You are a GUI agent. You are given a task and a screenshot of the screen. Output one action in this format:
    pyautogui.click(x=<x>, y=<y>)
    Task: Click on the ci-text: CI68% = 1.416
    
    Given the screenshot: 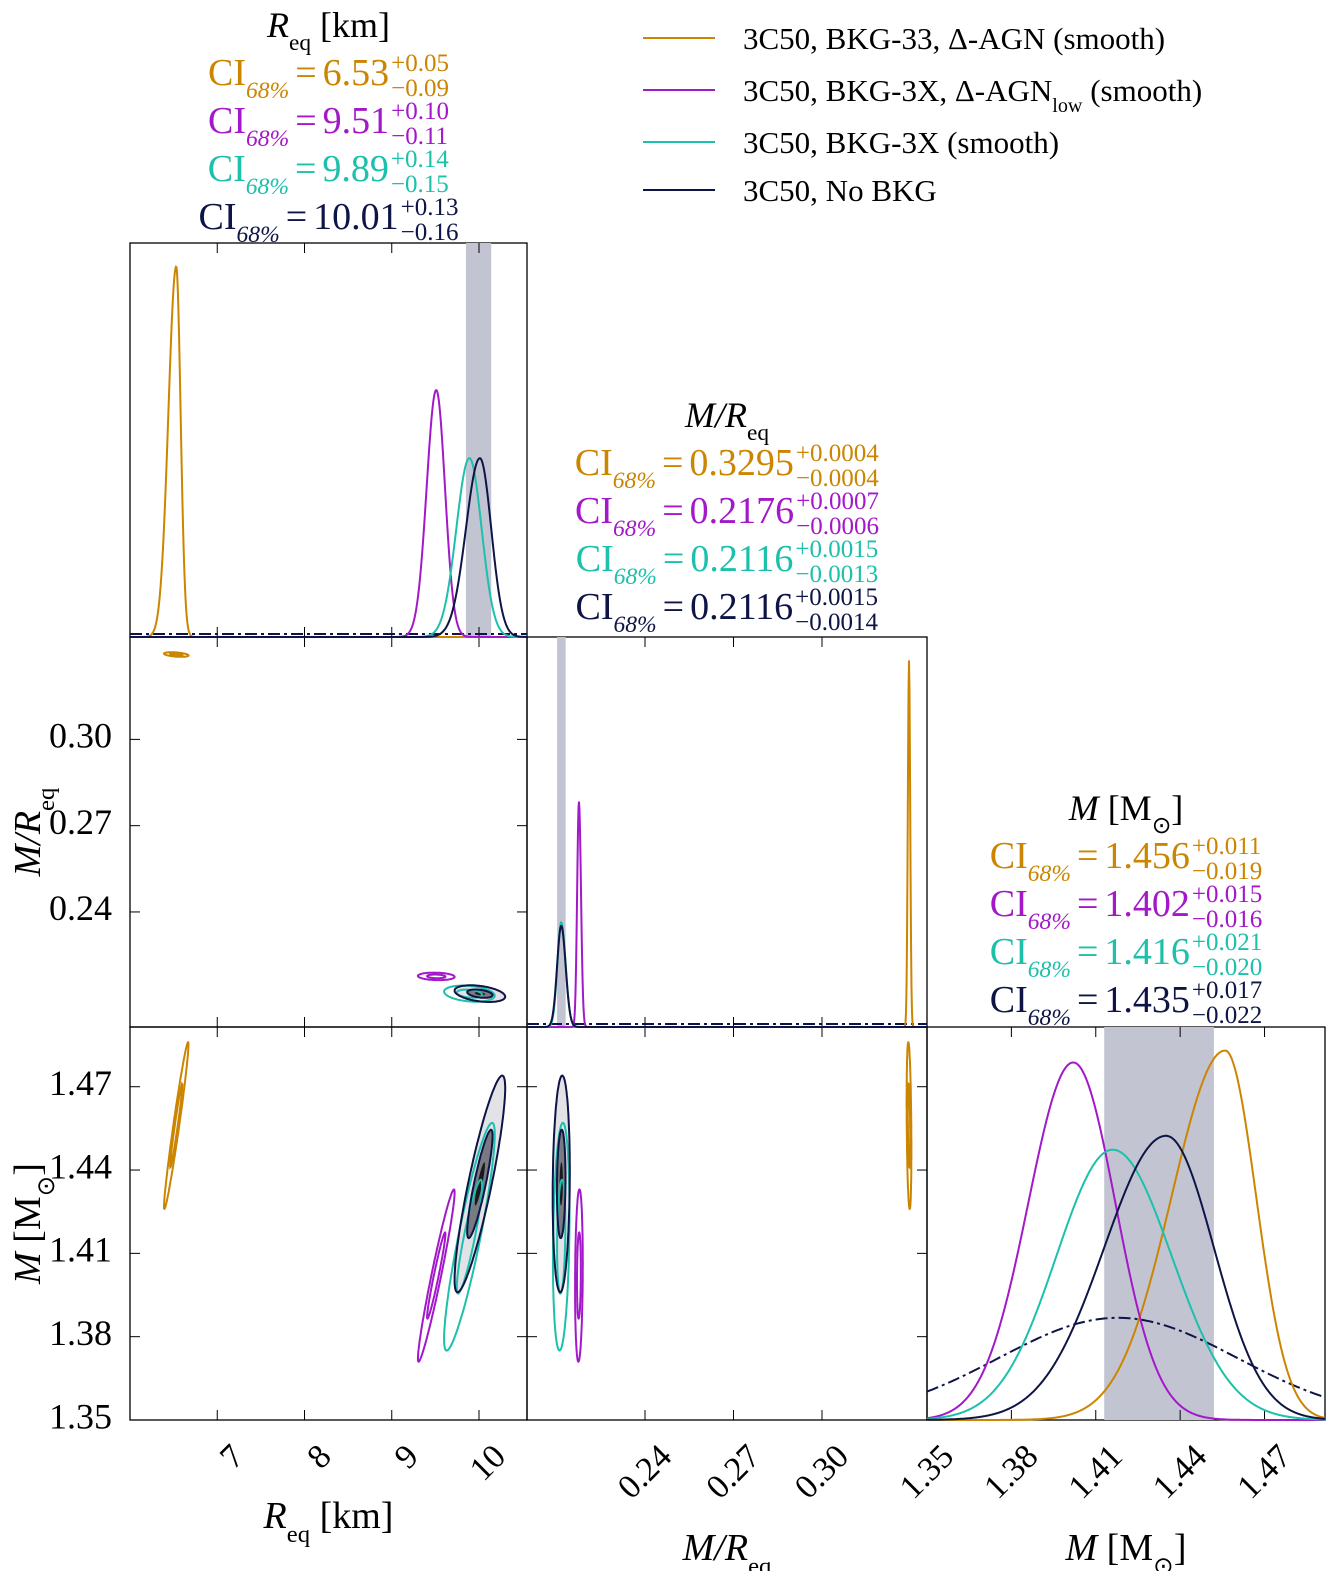 What is the action you would take?
    pyautogui.click(x=1090, y=957)
    